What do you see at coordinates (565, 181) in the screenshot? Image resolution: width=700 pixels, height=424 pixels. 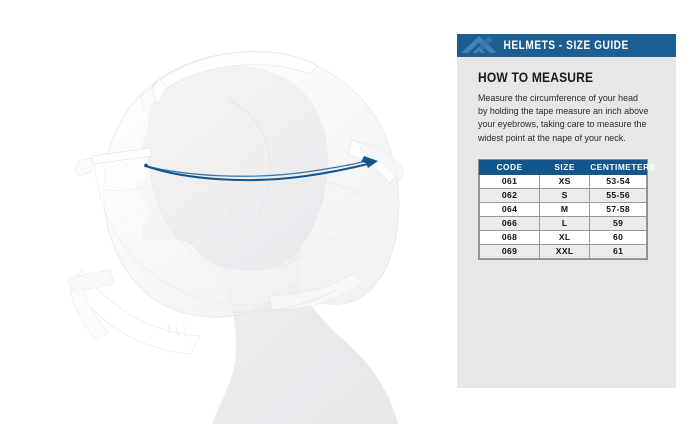 I see `cell-size: XS` at bounding box center [565, 181].